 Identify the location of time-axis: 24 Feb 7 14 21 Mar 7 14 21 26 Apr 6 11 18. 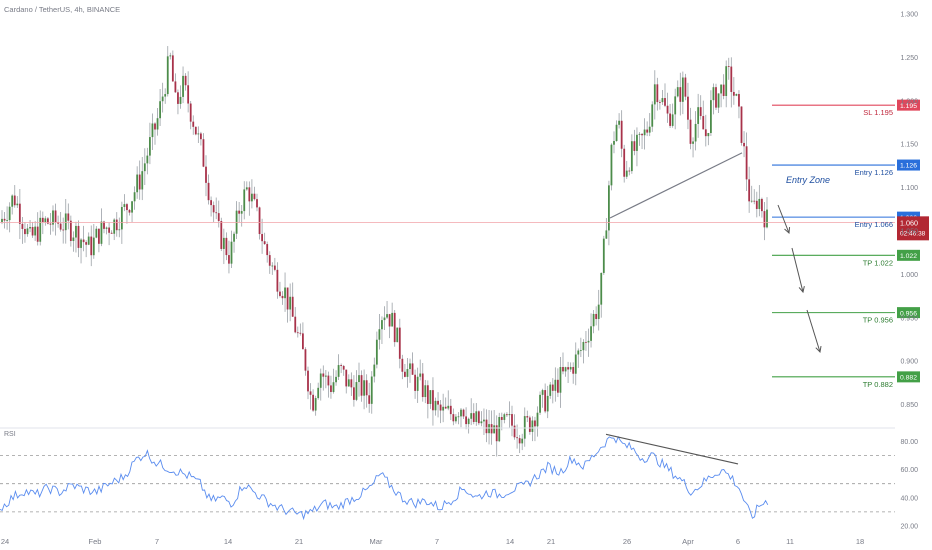
(432, 541).